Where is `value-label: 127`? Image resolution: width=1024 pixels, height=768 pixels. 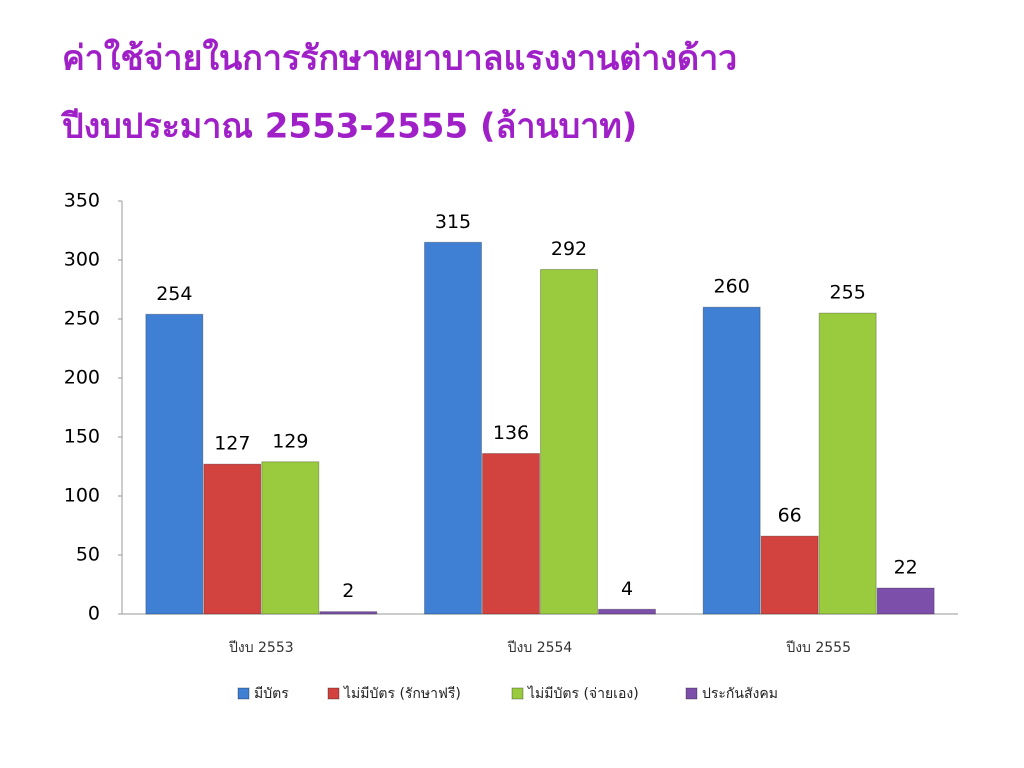
value-label: 127 is located at coordinates (232, 444).